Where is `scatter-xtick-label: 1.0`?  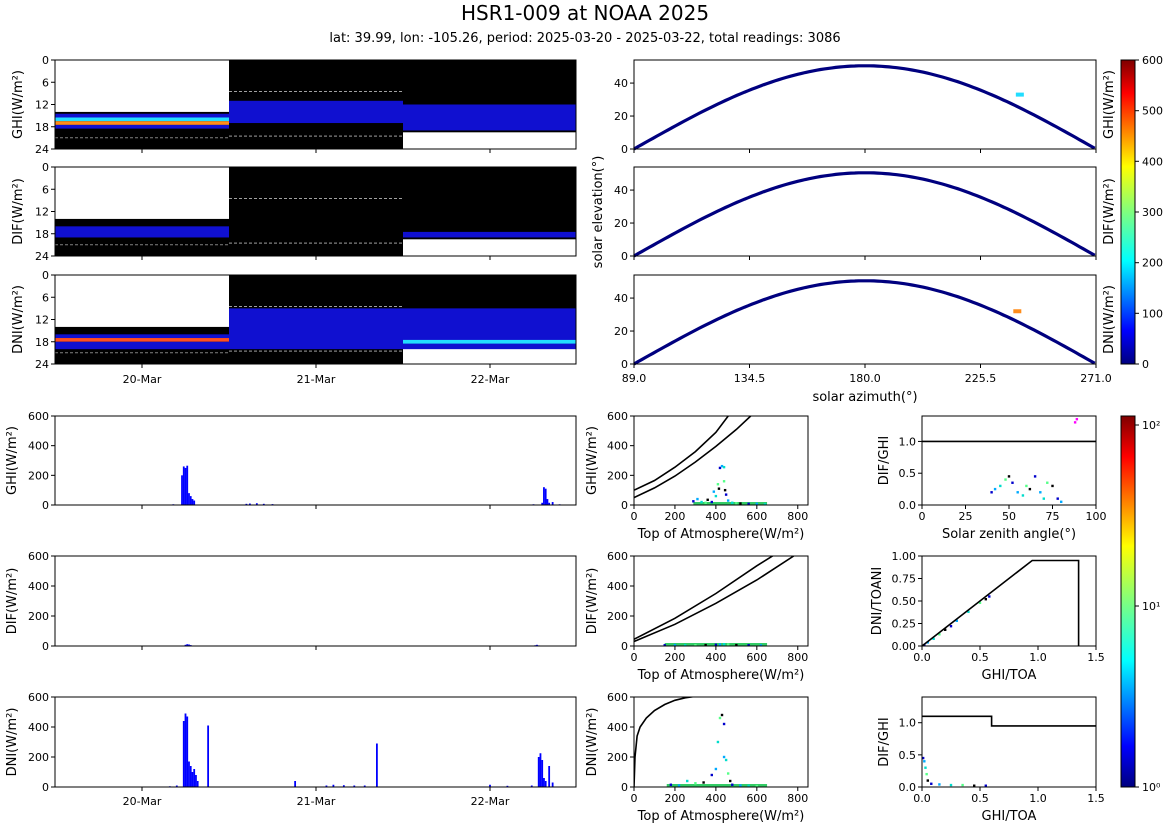 scatter-xtick-label: 1.0 is located at coordinates (1038, 657).